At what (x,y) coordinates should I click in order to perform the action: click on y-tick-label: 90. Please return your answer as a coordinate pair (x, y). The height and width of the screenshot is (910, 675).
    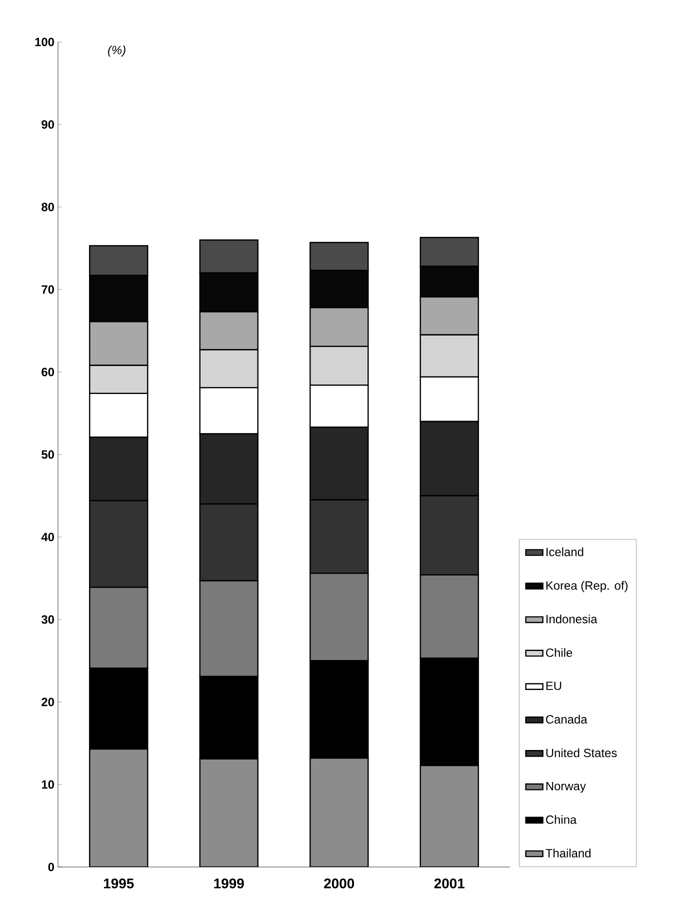
    Looking at the image, I should click on (48, 124).